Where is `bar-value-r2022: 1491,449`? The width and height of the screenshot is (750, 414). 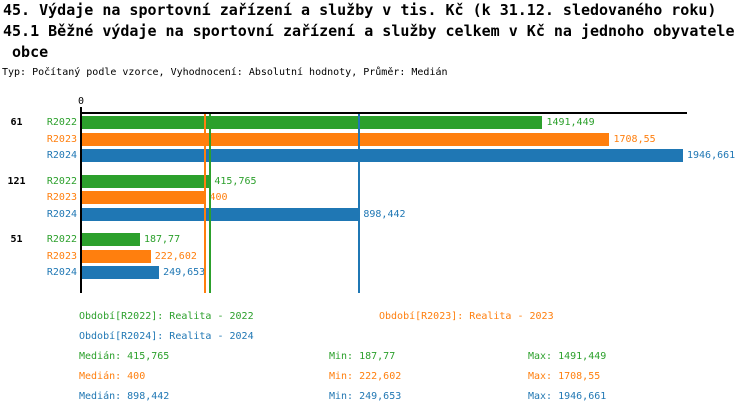
bar-value-r2022: 1491,449 is located at coordinates (570, 122).